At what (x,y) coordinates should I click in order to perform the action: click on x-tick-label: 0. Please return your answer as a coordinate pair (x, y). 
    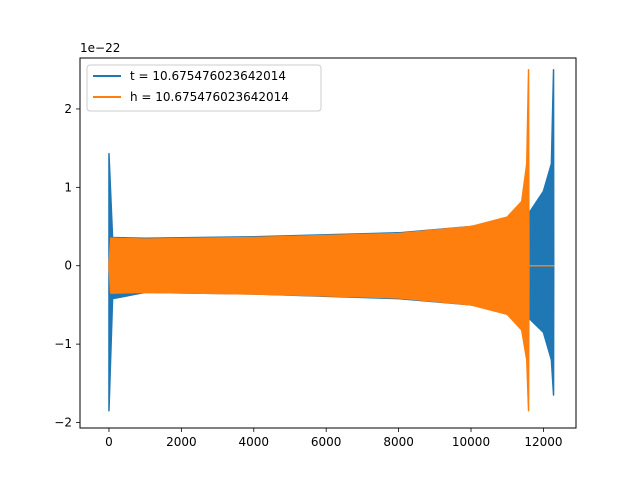
    Looking at the image, I should click on (109, 442).